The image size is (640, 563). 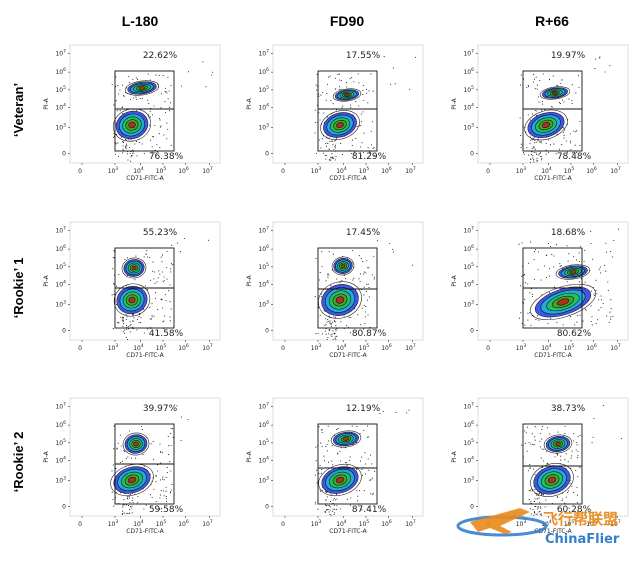 What do you see at coordinates (468, 424) in the screenshot?
I see `y-tick-label: 10⁶` at bounding box center [468, 424].